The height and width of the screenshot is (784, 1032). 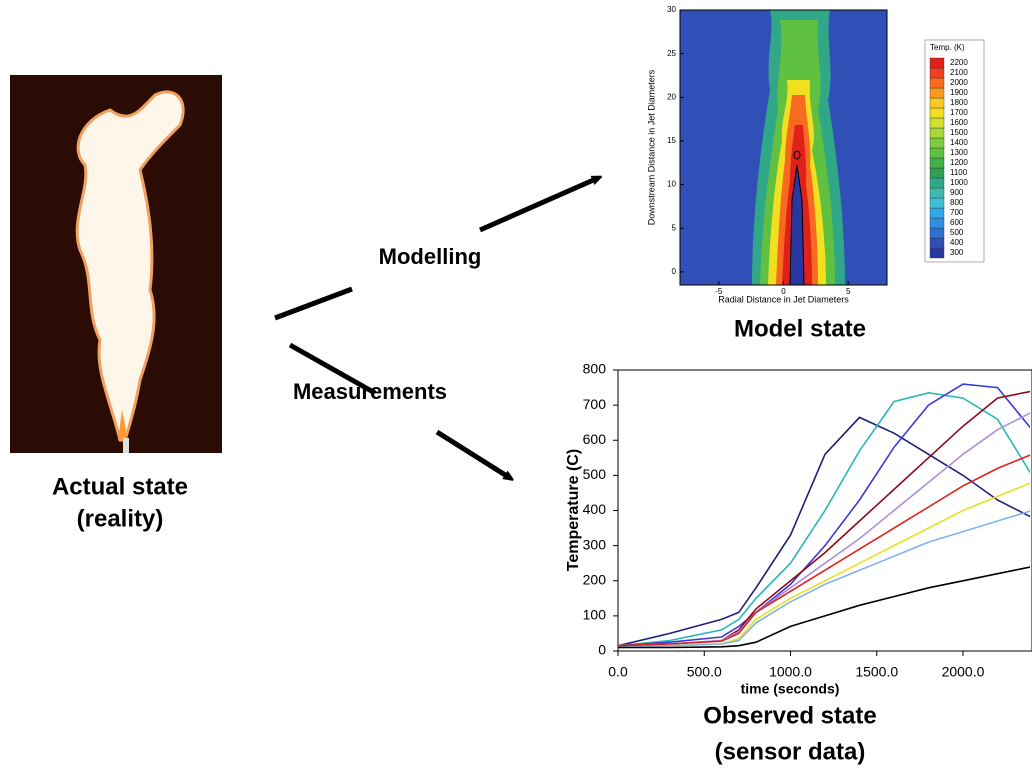 I want to click on y-tick-label: 20, so click(x=671, y=96).